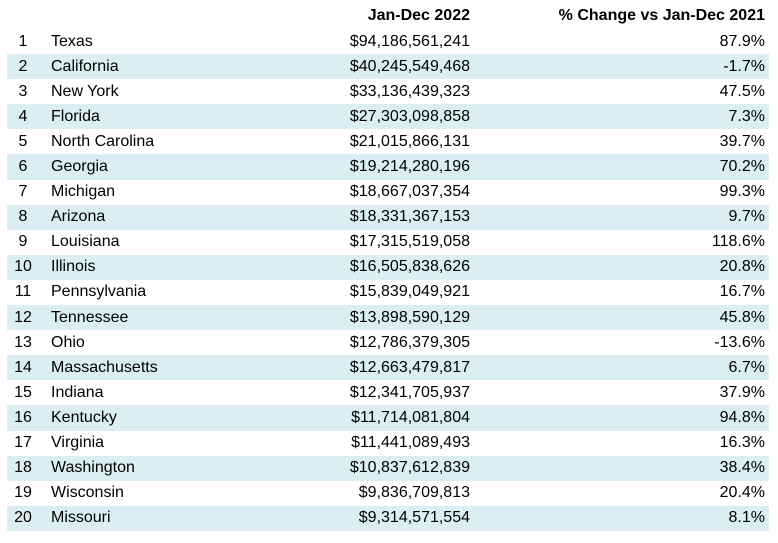 This screenshot has height=543, width=778. I want to click on table-row: 2 California $40,245,549,468 -1.7%, so click(388, 67).